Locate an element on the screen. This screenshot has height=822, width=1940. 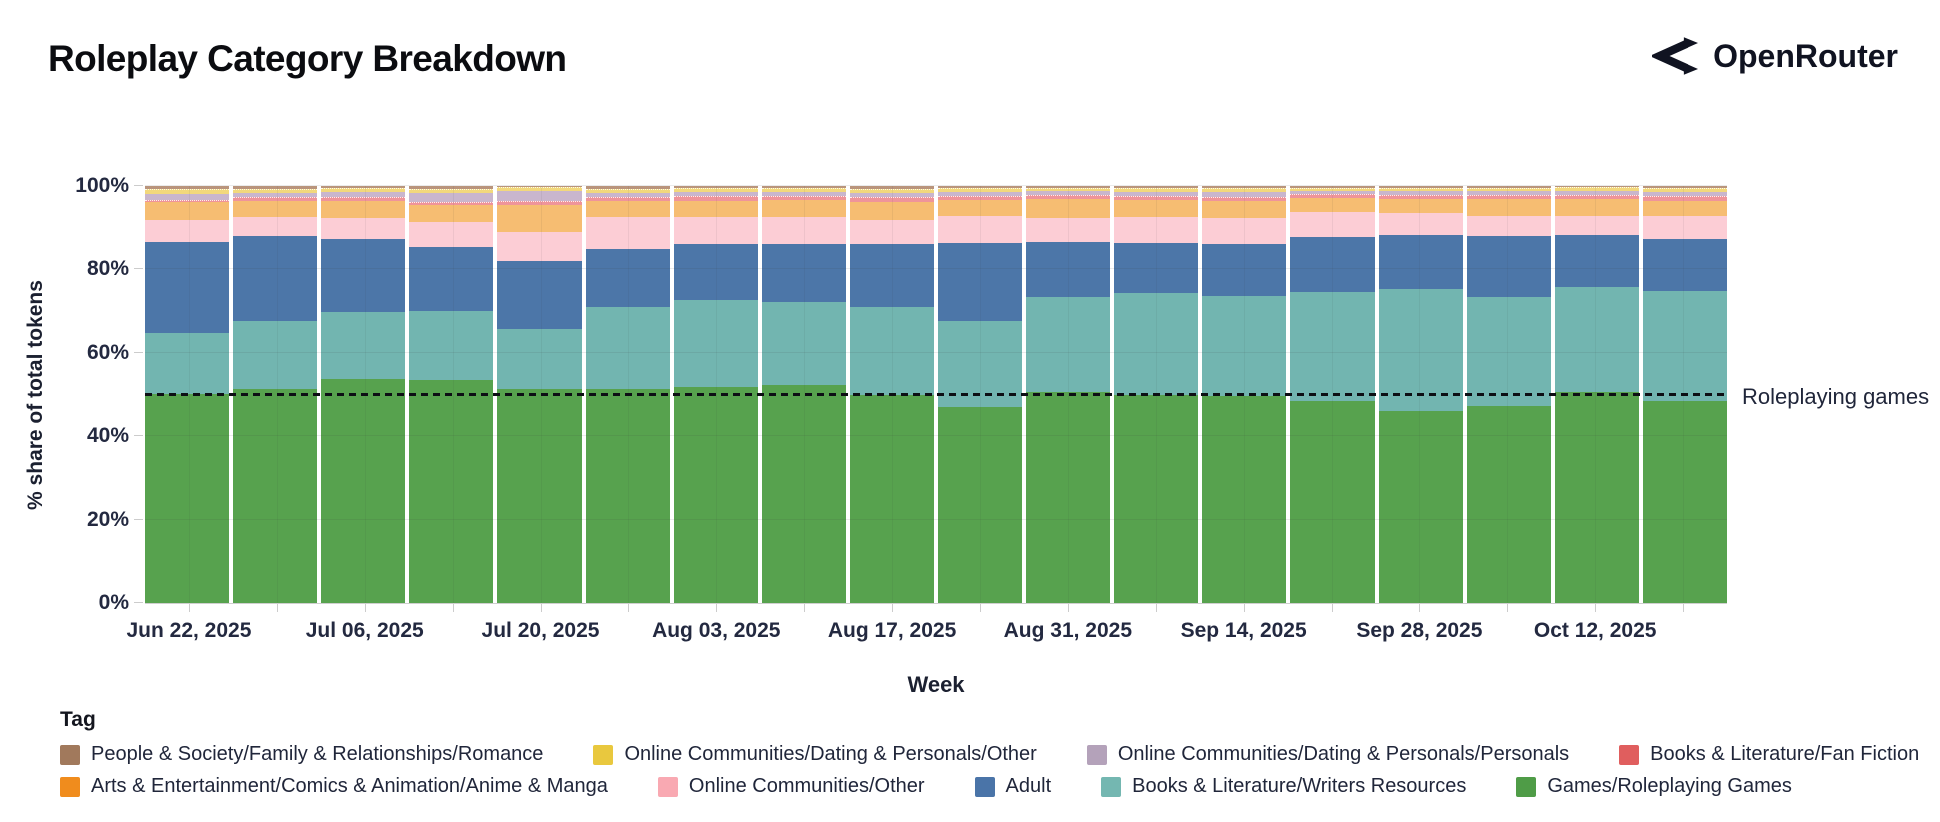
y-tick-mark is located at coordinates (138, 519).